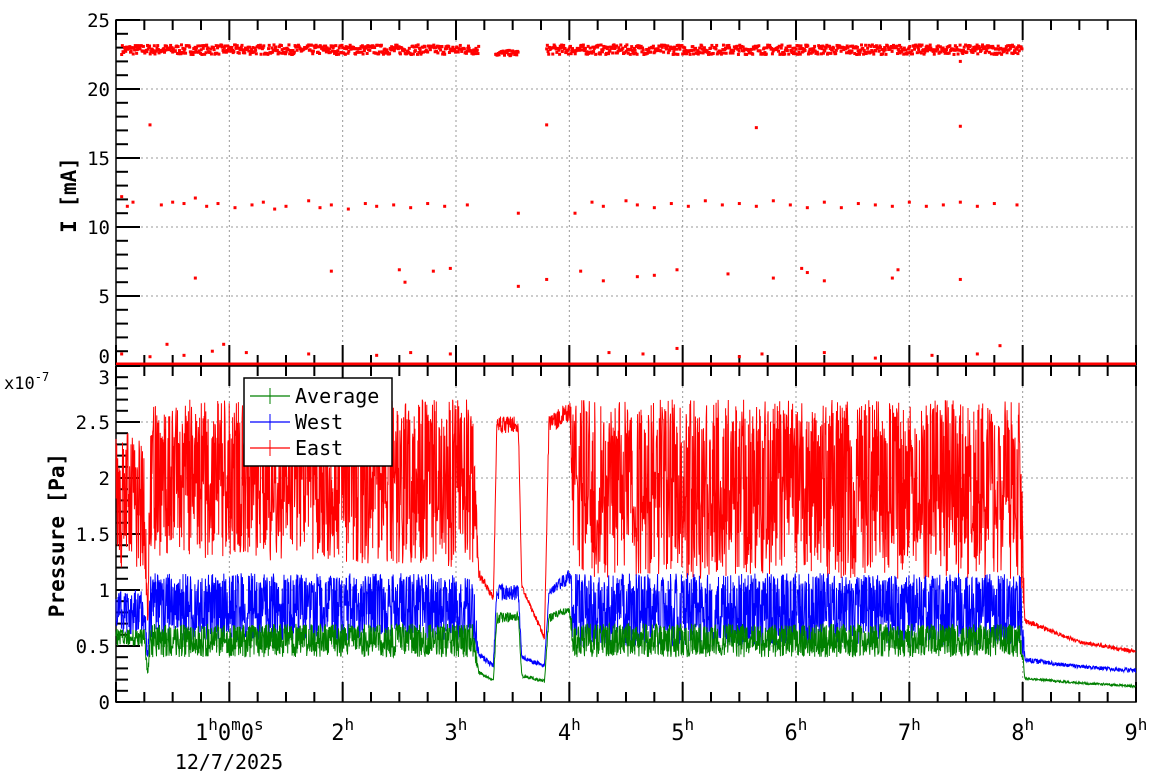  I want to click on x-tick-label: 6h, so click(796, 730).